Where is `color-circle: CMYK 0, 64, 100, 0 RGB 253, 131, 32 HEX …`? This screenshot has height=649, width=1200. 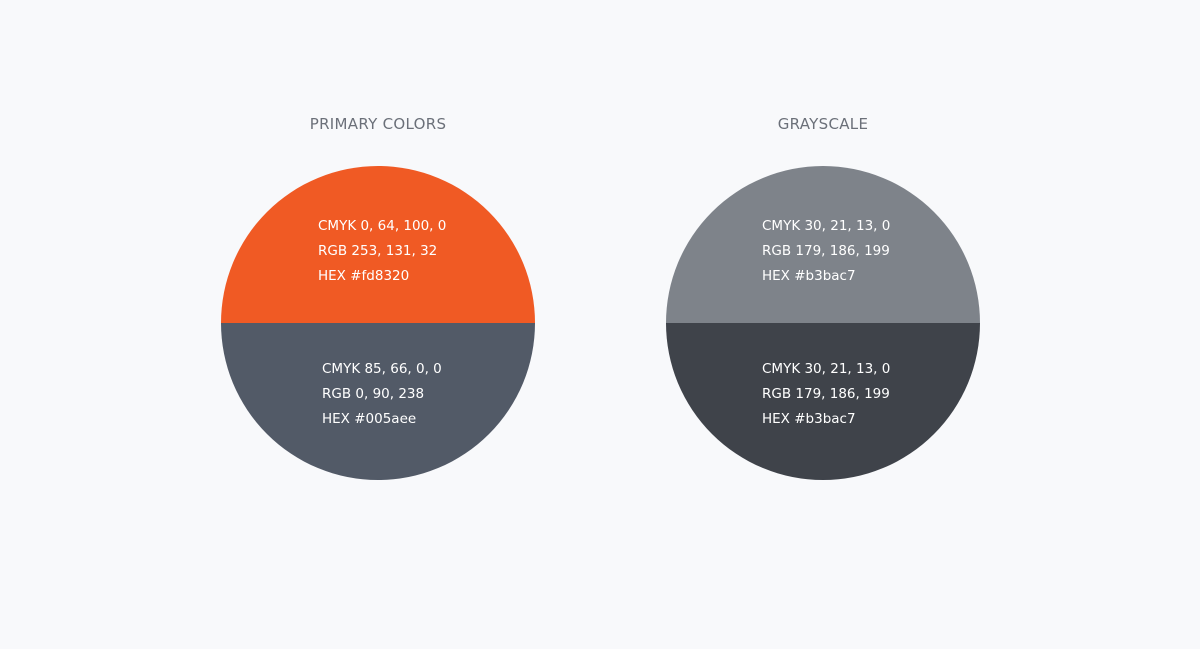
color-circle: CMYK 0, 64, 100, 0 RGB 253, 131, 32 HEX … is located at coordinates (378, 323).